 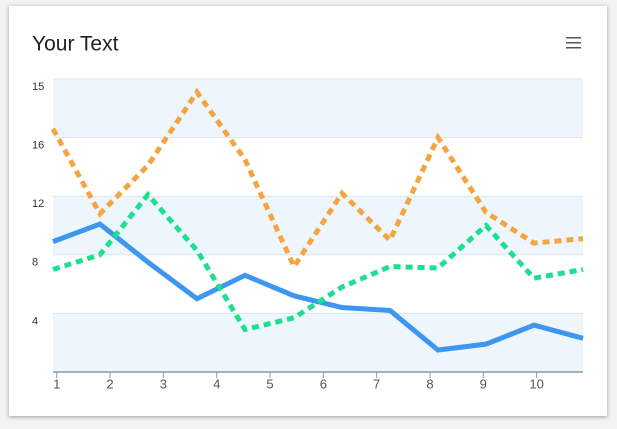 I want to click on y-tick-label: 8, so click(x=35, y=263).